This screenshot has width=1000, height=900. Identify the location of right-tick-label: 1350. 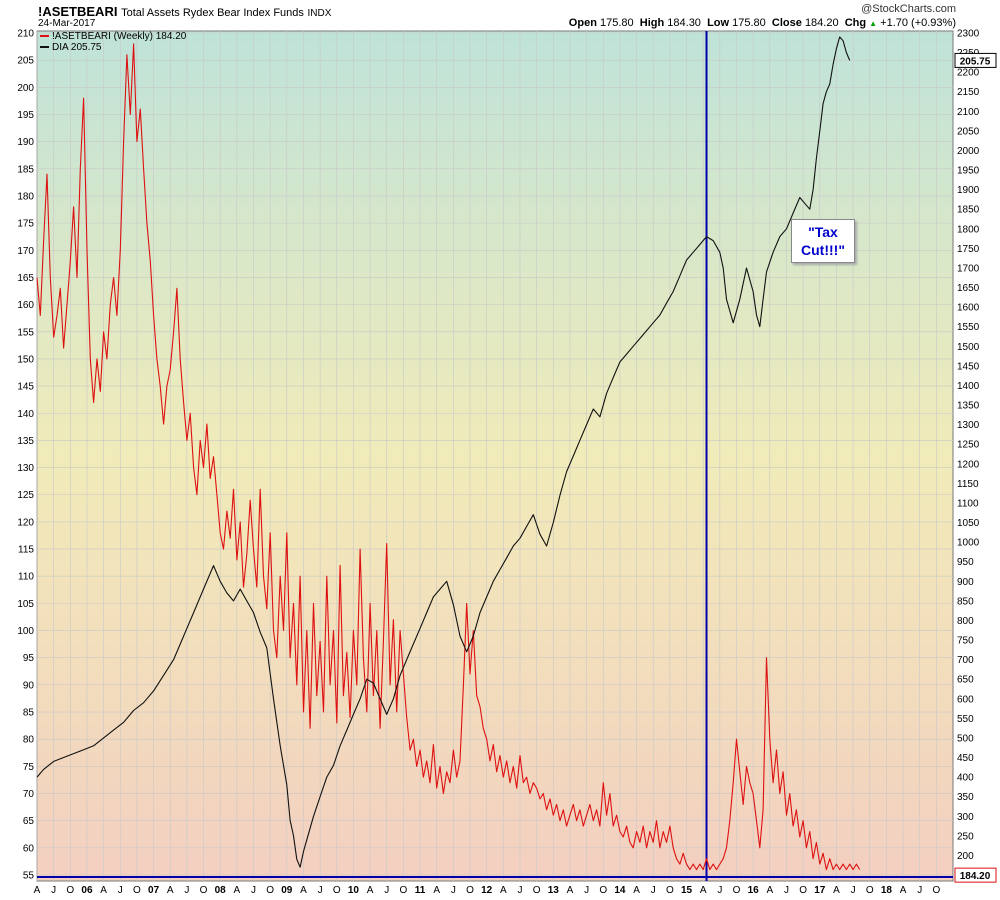
(968, 406).